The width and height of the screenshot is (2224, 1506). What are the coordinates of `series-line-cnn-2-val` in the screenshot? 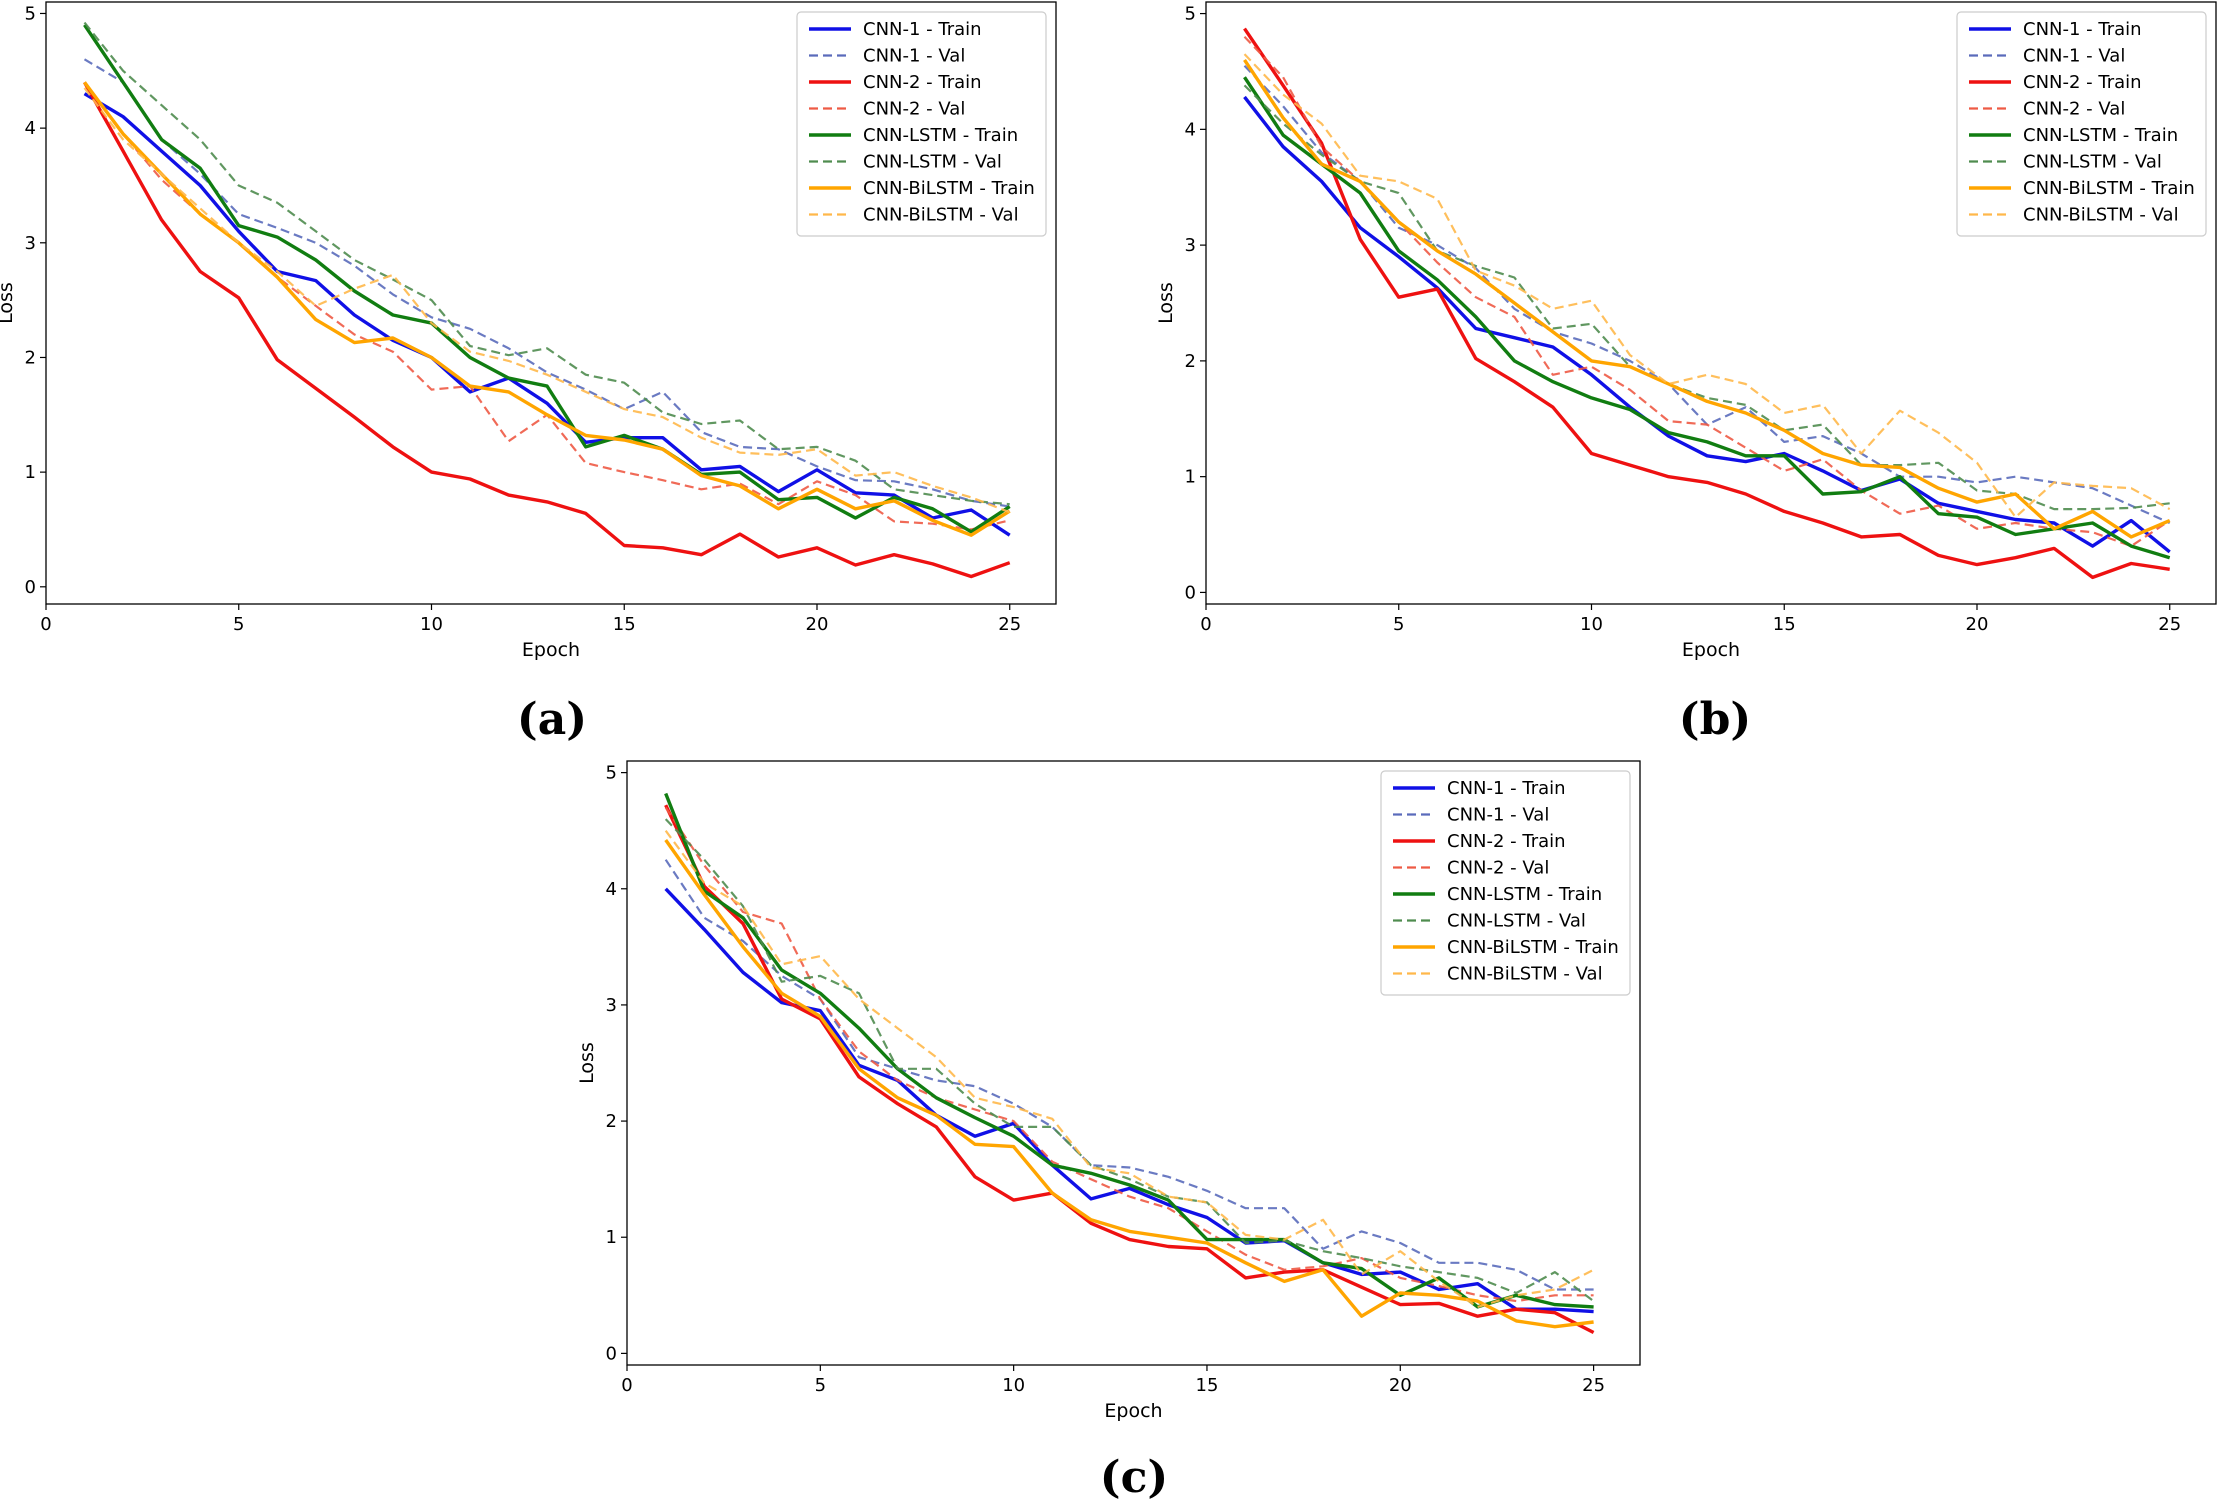 It's located at (1129, 1054).